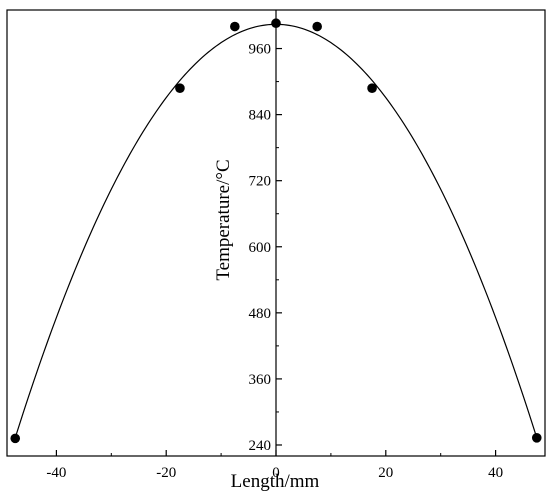 The height and width of the screenshot is (500, 550). Describe the element at coordinates (260, 446) in the screenshot. I see `y-tick-label: 240` at that location.